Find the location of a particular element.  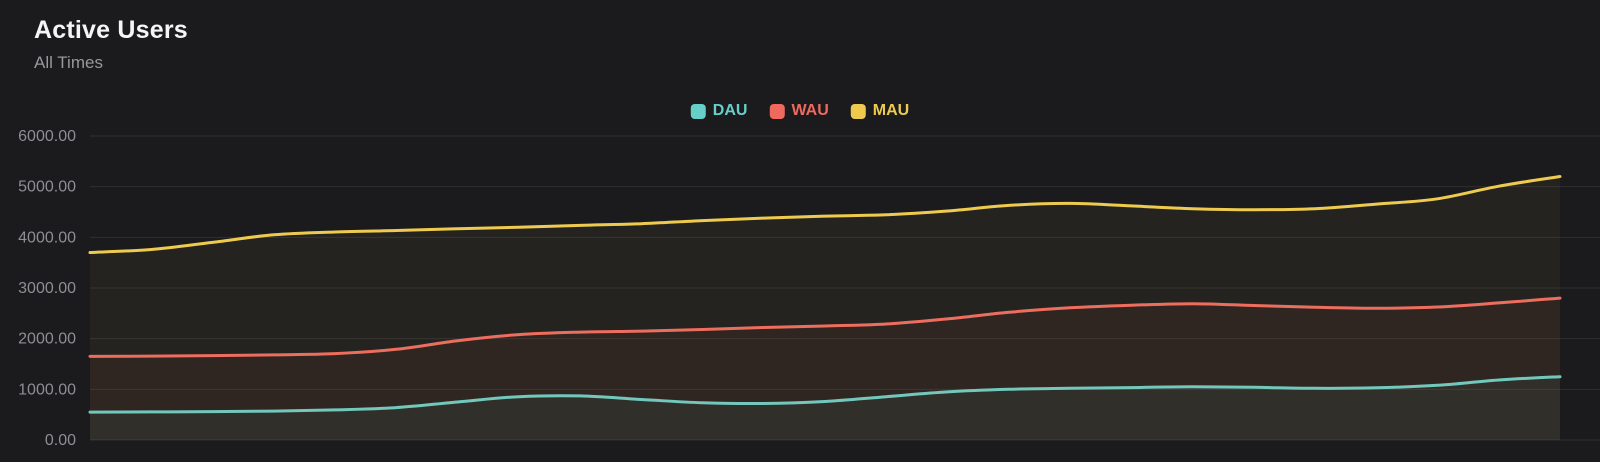

legend-label: MAU is located at coordinates (891, 110).